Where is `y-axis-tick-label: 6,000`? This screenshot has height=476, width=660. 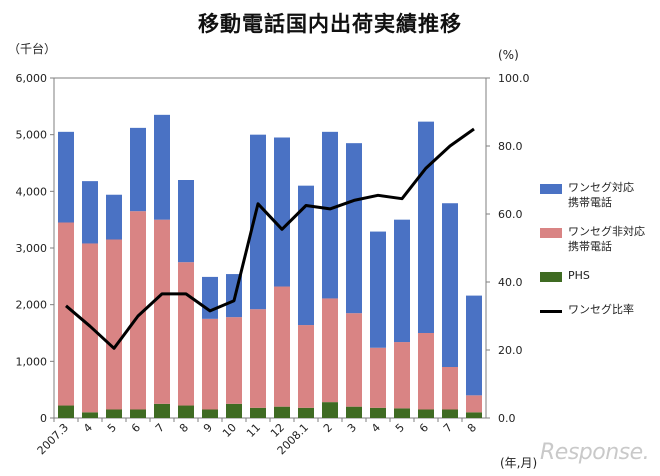 y-axis-tick-label: 6,000 is located at coordinates (32, 78).